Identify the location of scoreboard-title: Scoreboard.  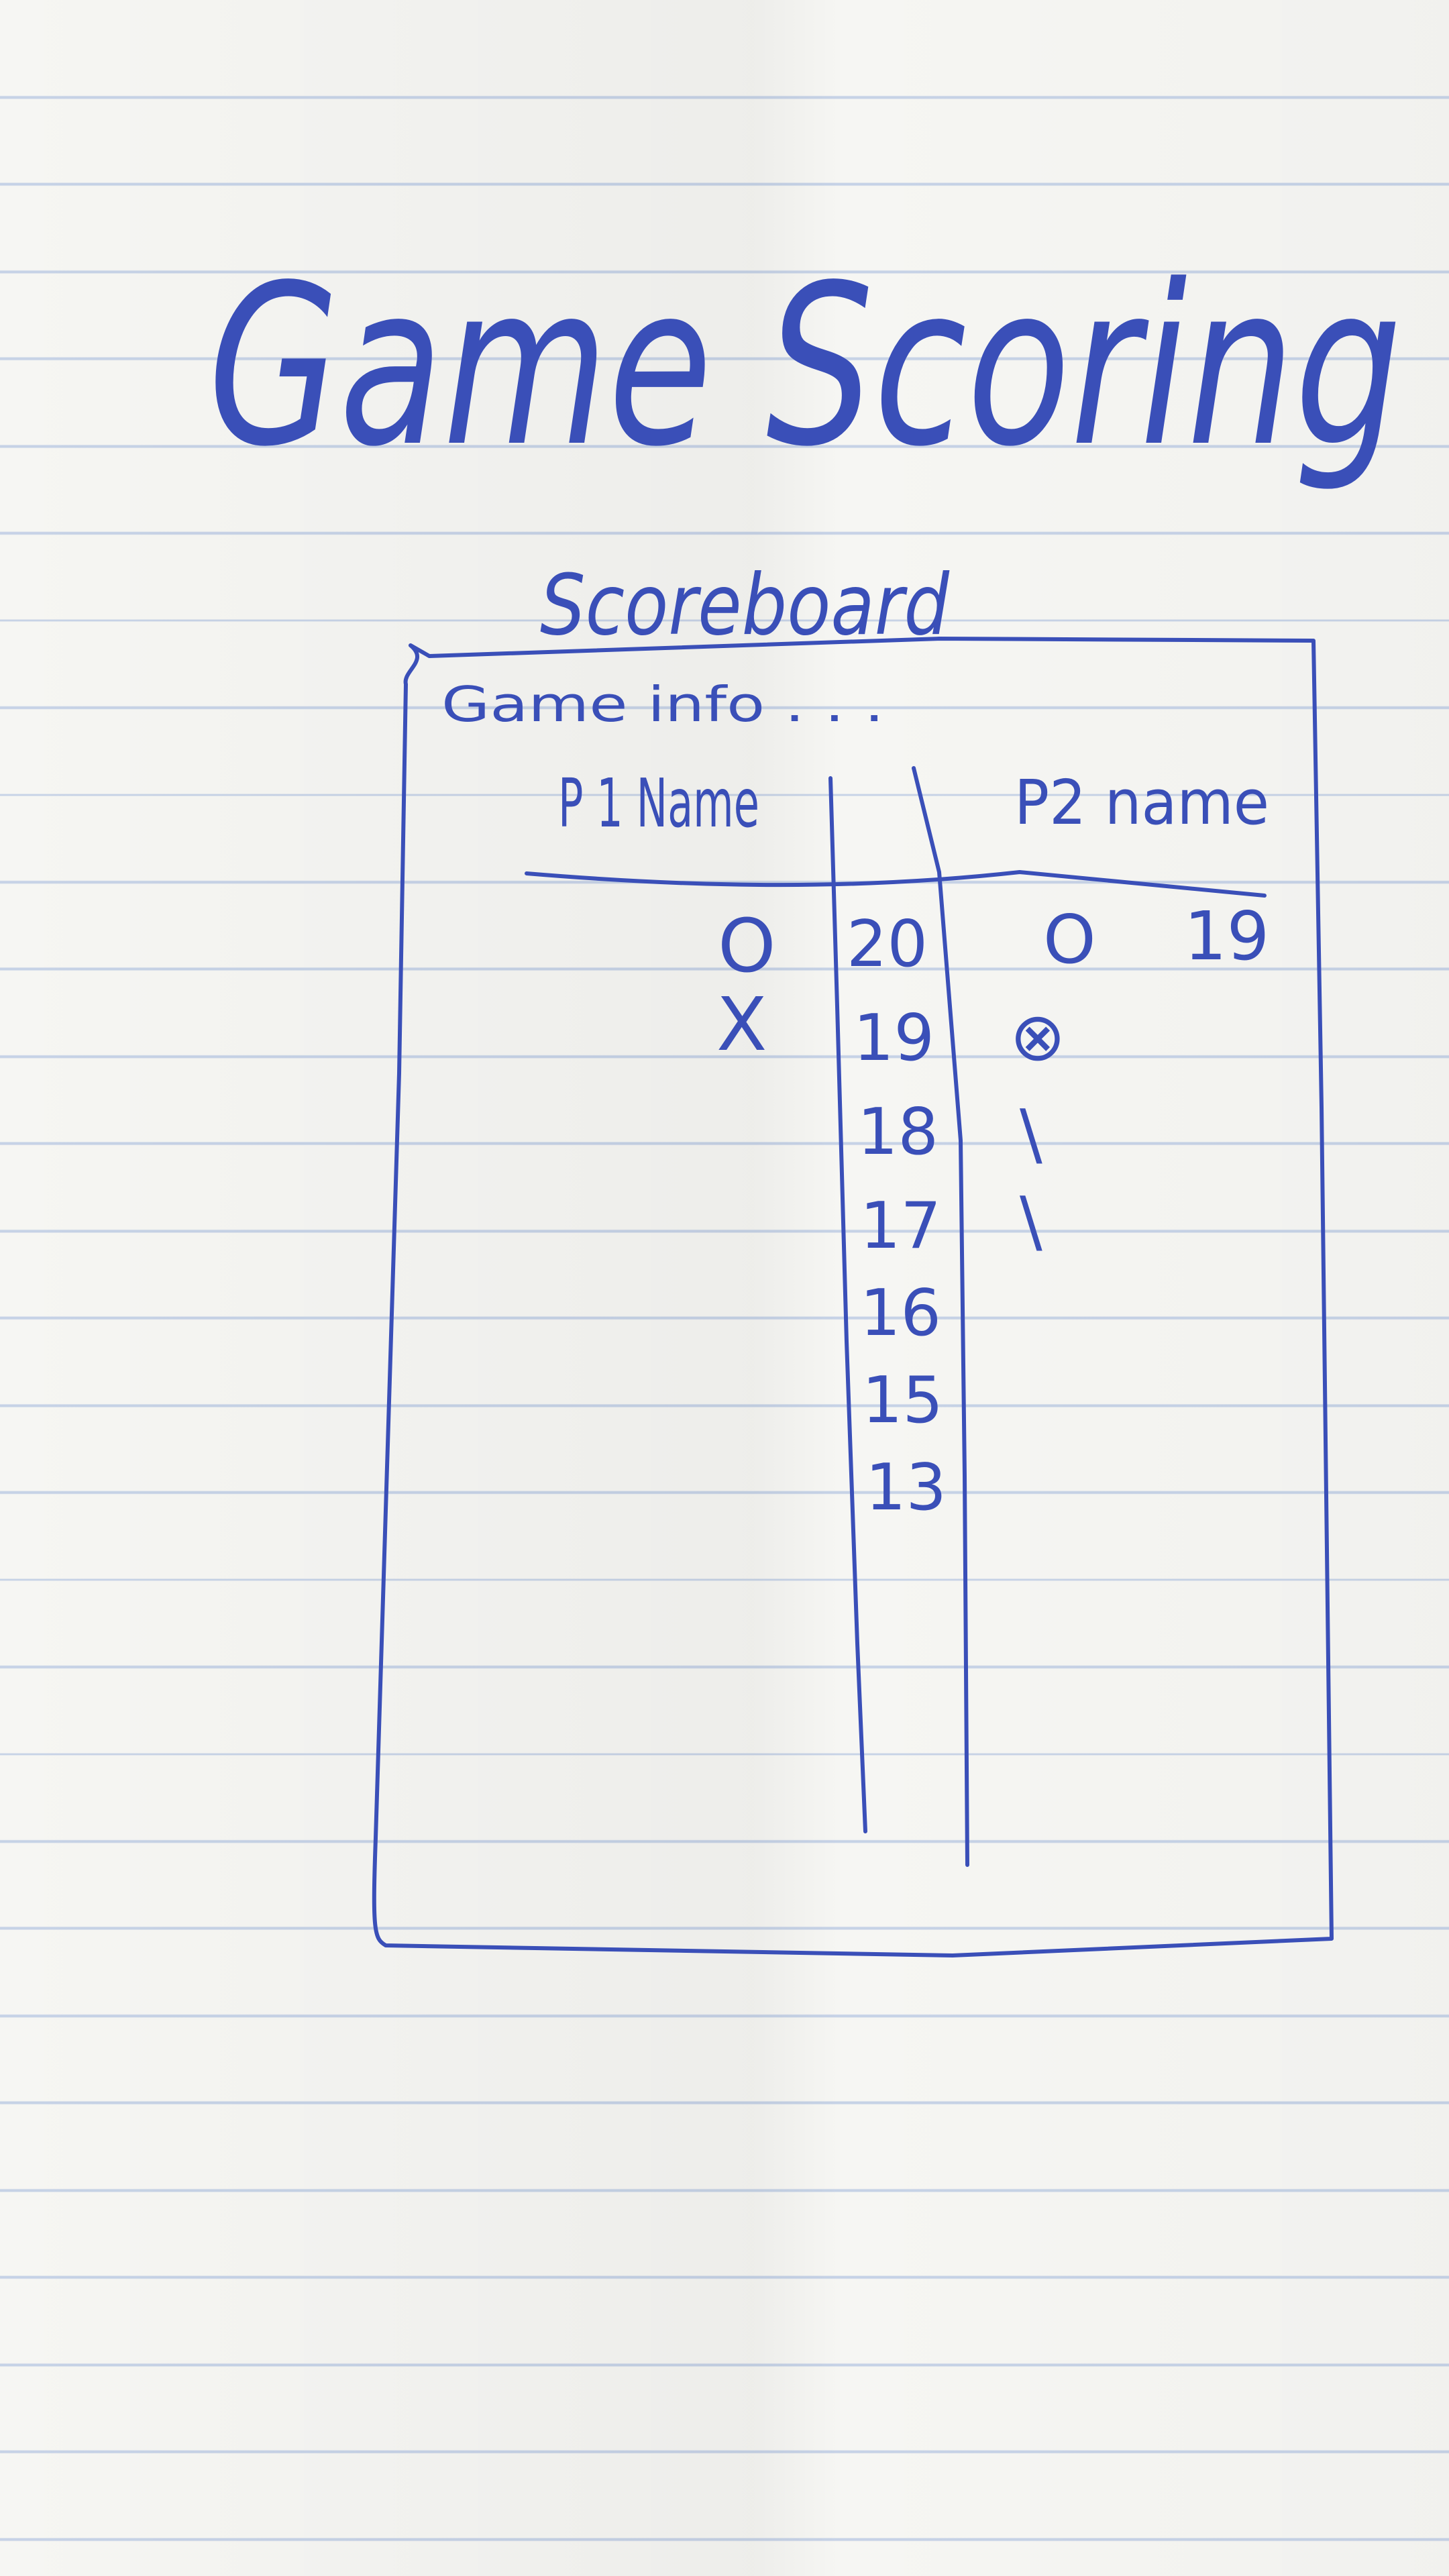
(745, 605).